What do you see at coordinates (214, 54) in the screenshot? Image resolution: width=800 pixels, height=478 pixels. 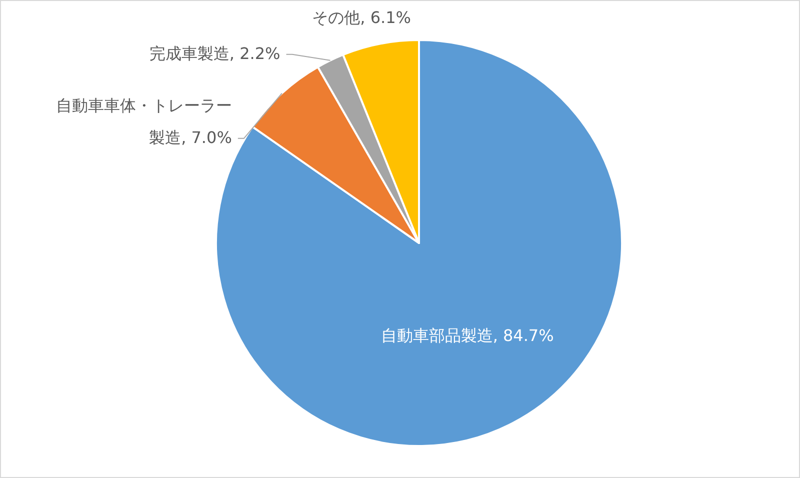 I see `slice-label: 完成車製造, 2.2%` at bounding box center [214, 54].